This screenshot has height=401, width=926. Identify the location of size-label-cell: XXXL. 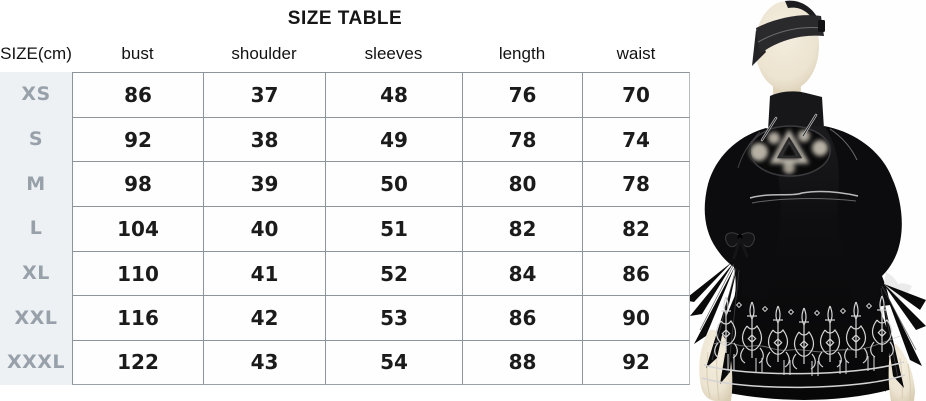
(36, 362).